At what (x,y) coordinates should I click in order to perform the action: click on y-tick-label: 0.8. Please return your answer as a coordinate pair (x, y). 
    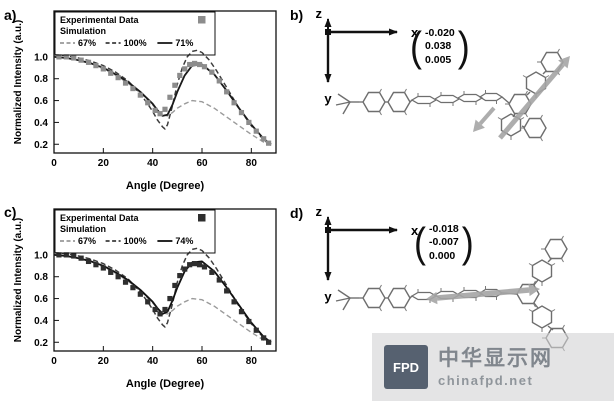
    Looking at the image, I should click on (41, 79).